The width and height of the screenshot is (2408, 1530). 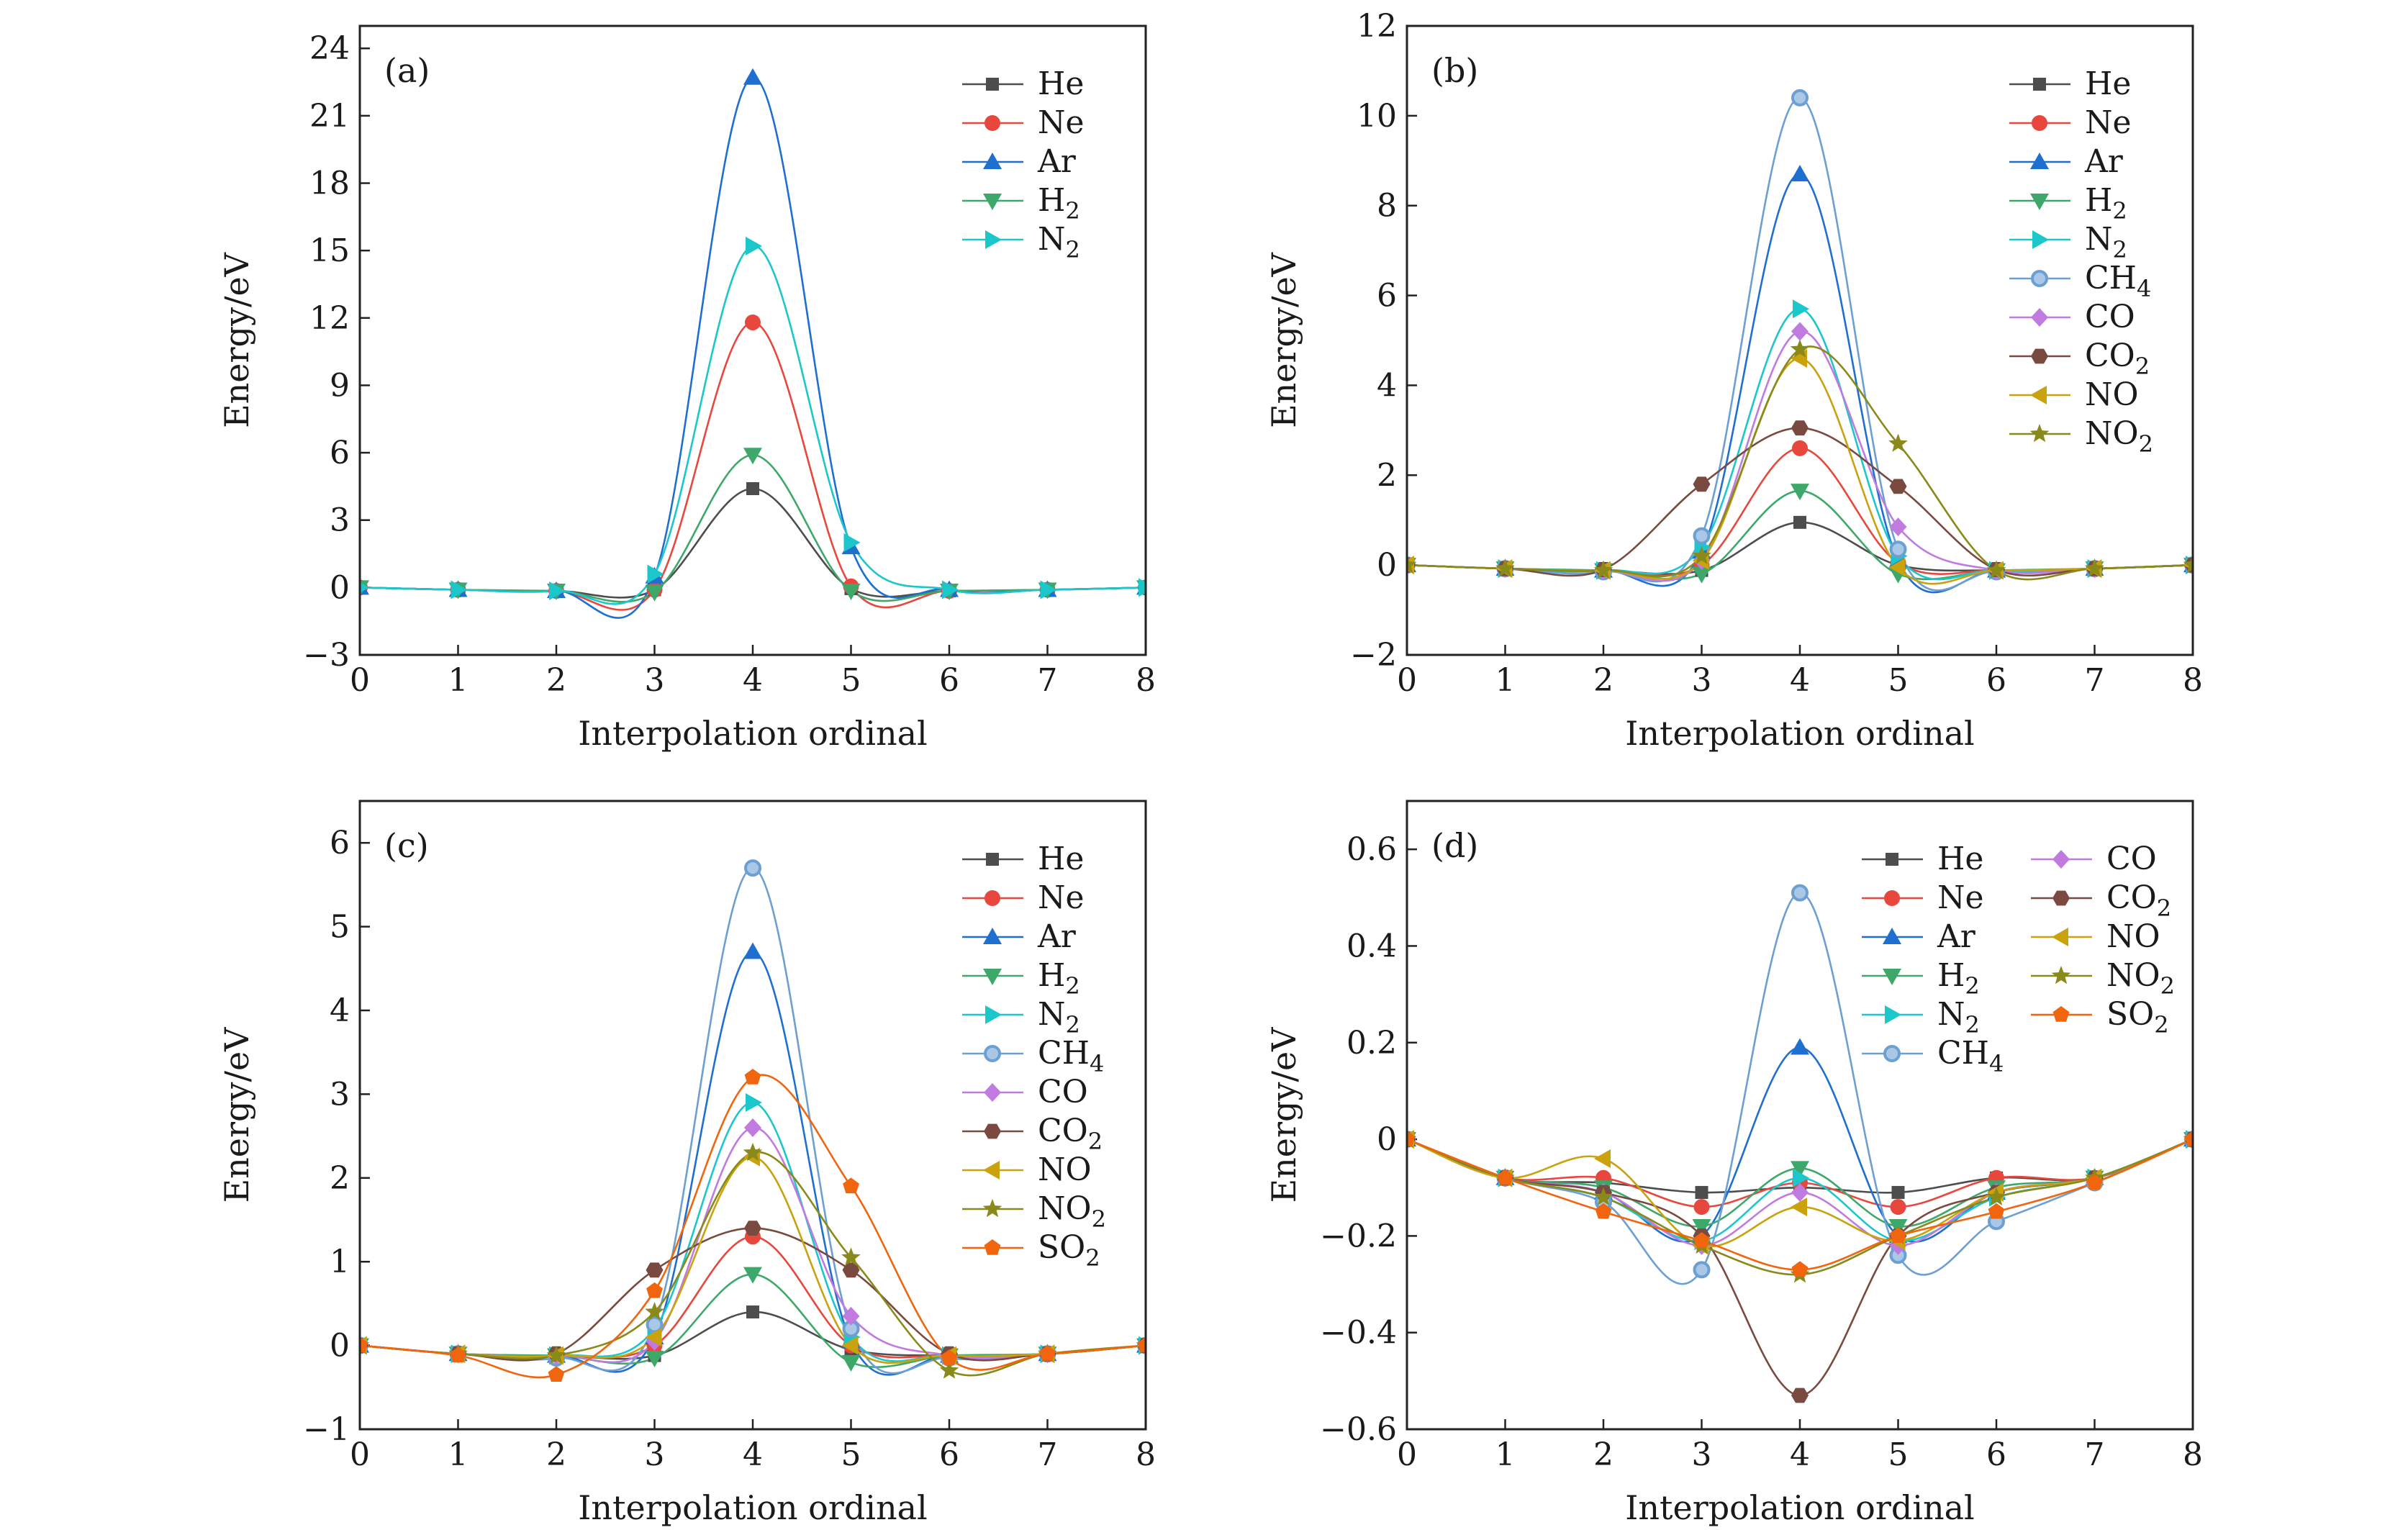 I want to click on legend-label-no: NO, so click(x=2112, y=394).